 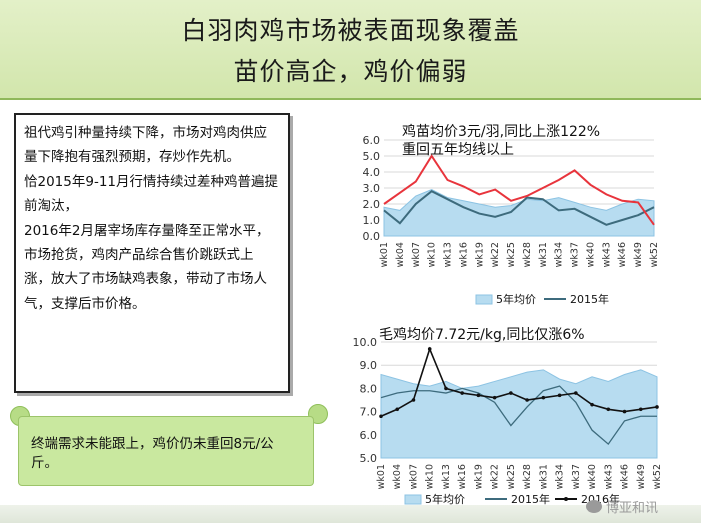 What do you see at coordinates (369, 388) in the screenshot?
I see `y-tick-label: 8.0` at bounding box center [369, 388].